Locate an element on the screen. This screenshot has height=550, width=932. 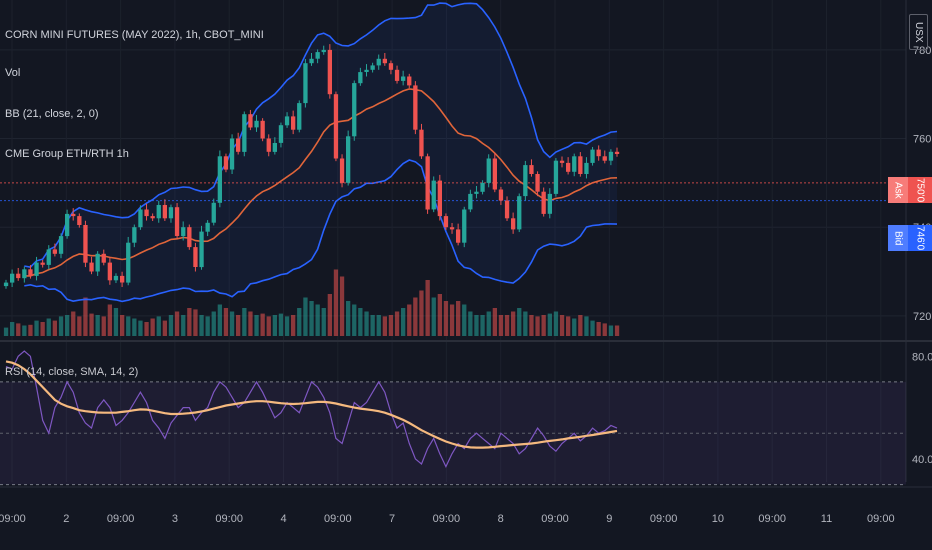
price-tick-1: 760'0 is located at coordinates (922, 140).